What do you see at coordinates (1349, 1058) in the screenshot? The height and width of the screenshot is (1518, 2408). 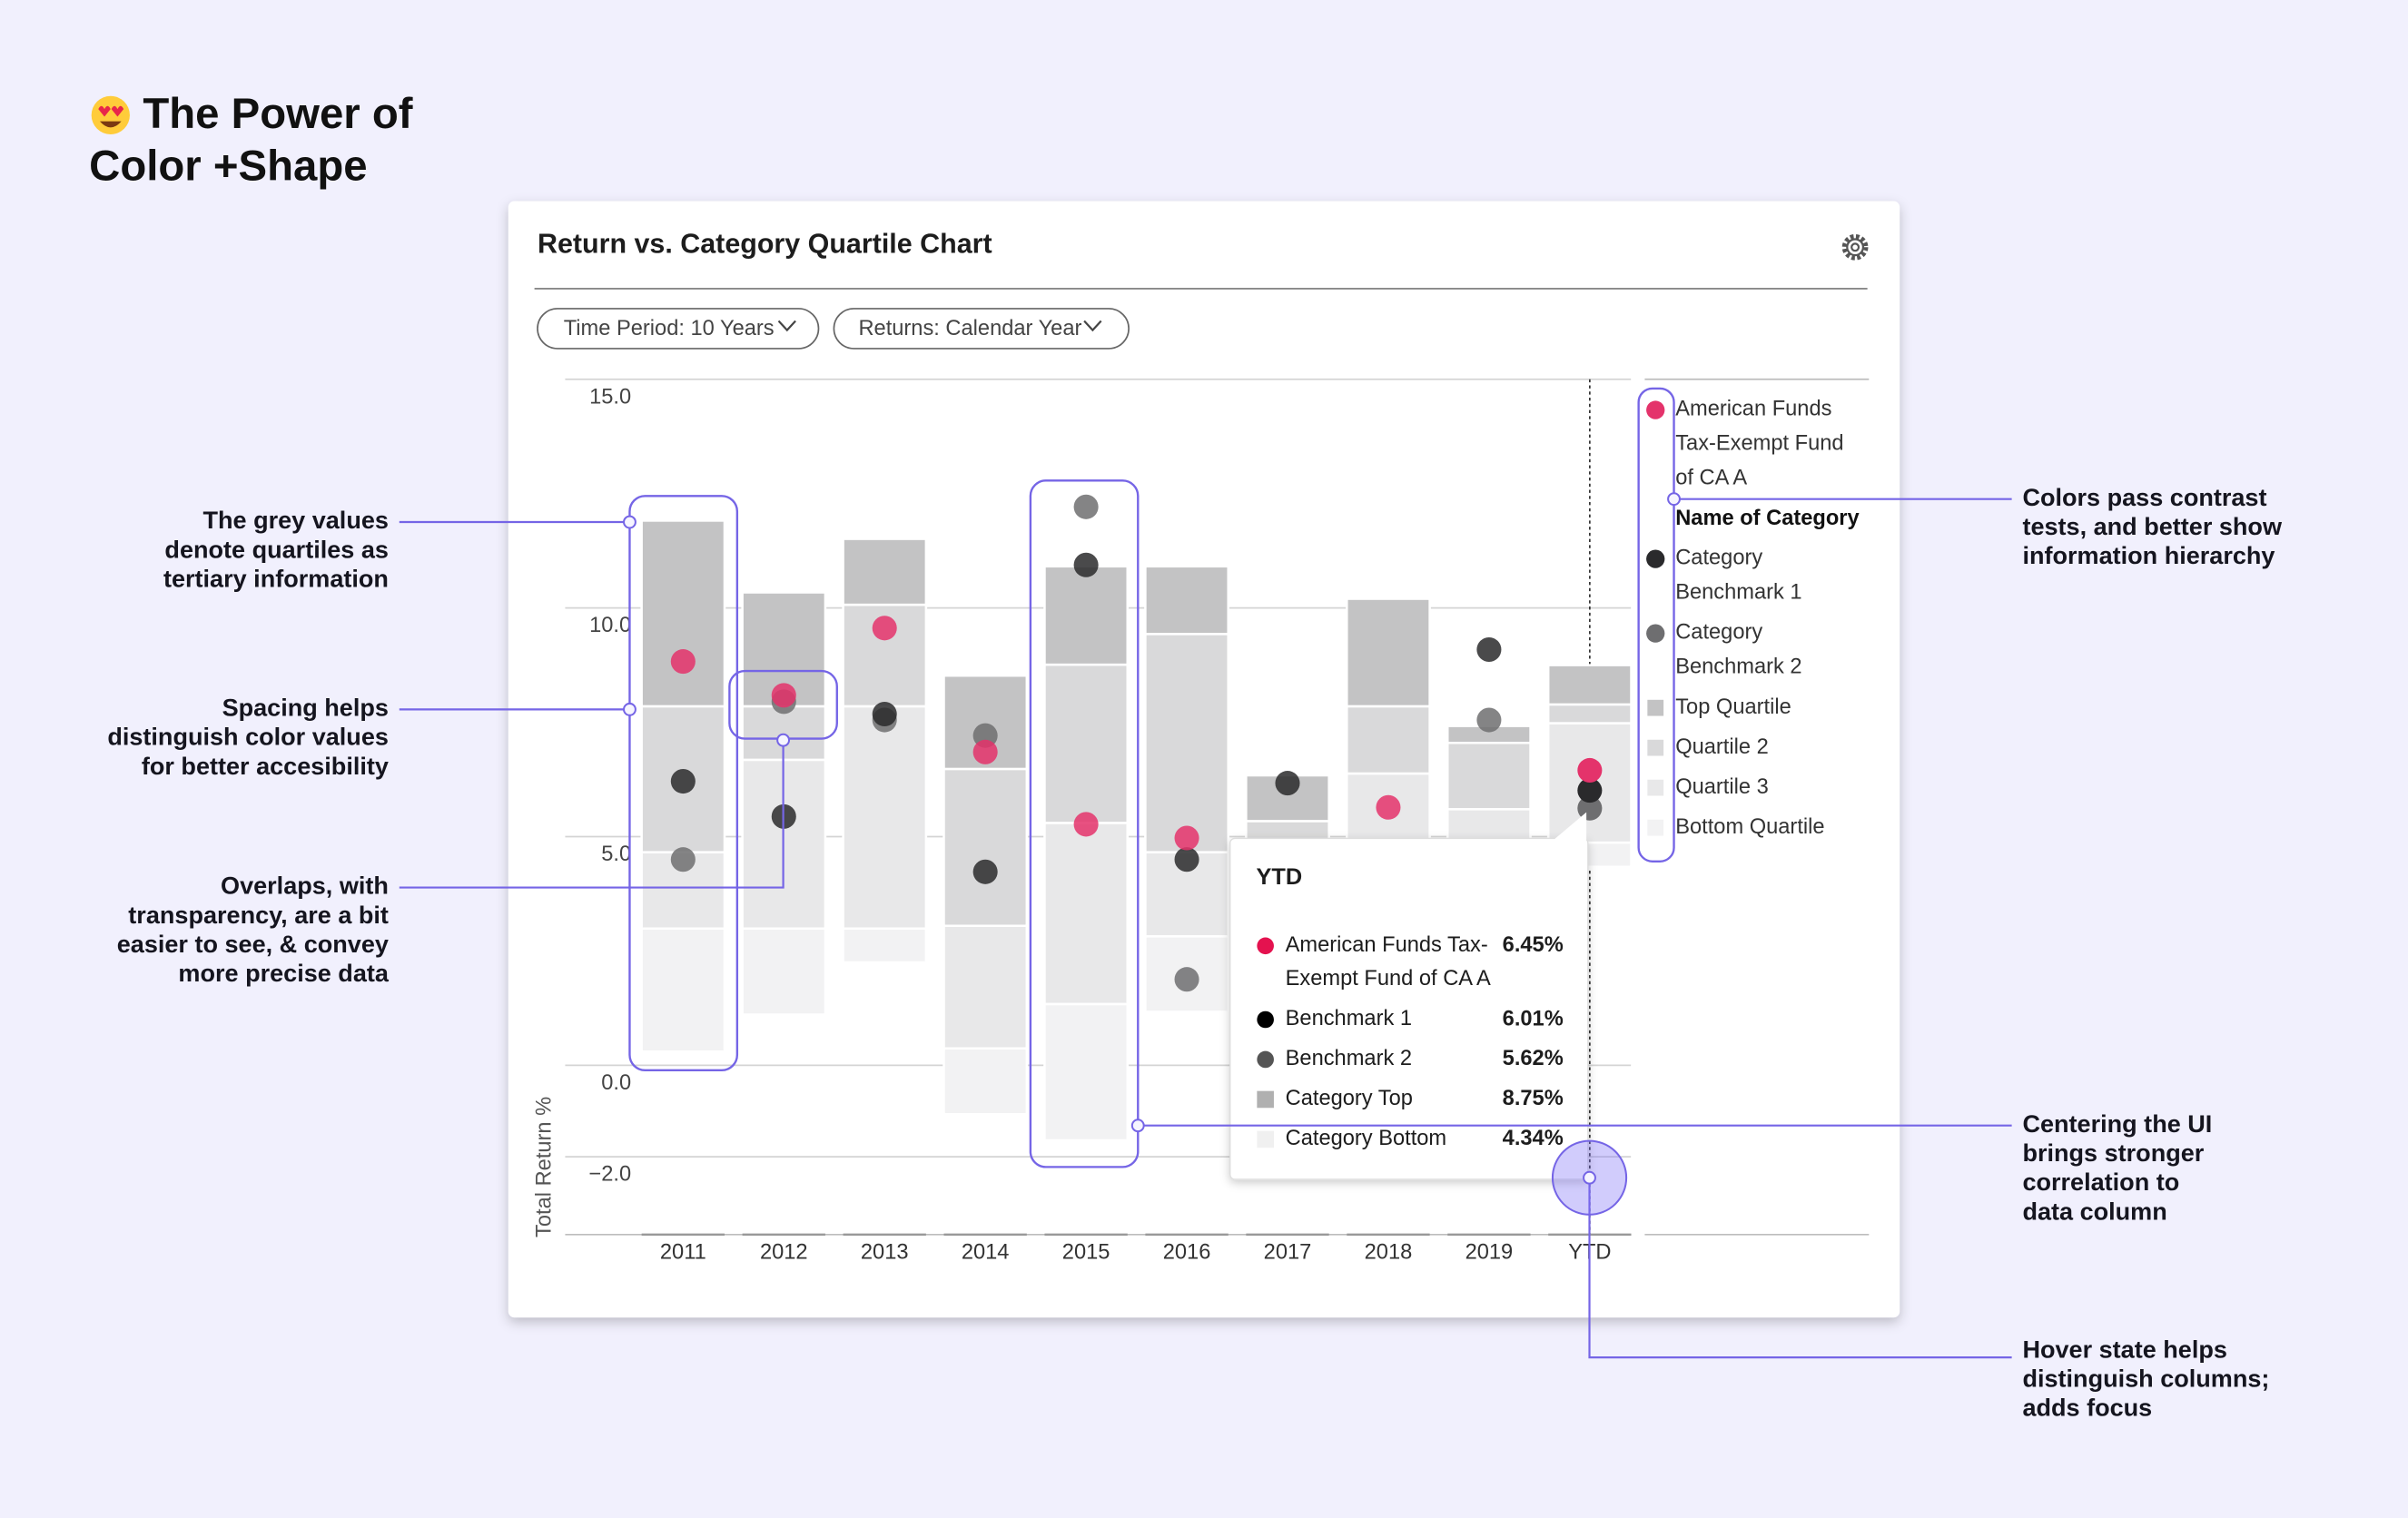 I see `tooltip-label: Benchmark 2` at bounding box center [1349, 1058].